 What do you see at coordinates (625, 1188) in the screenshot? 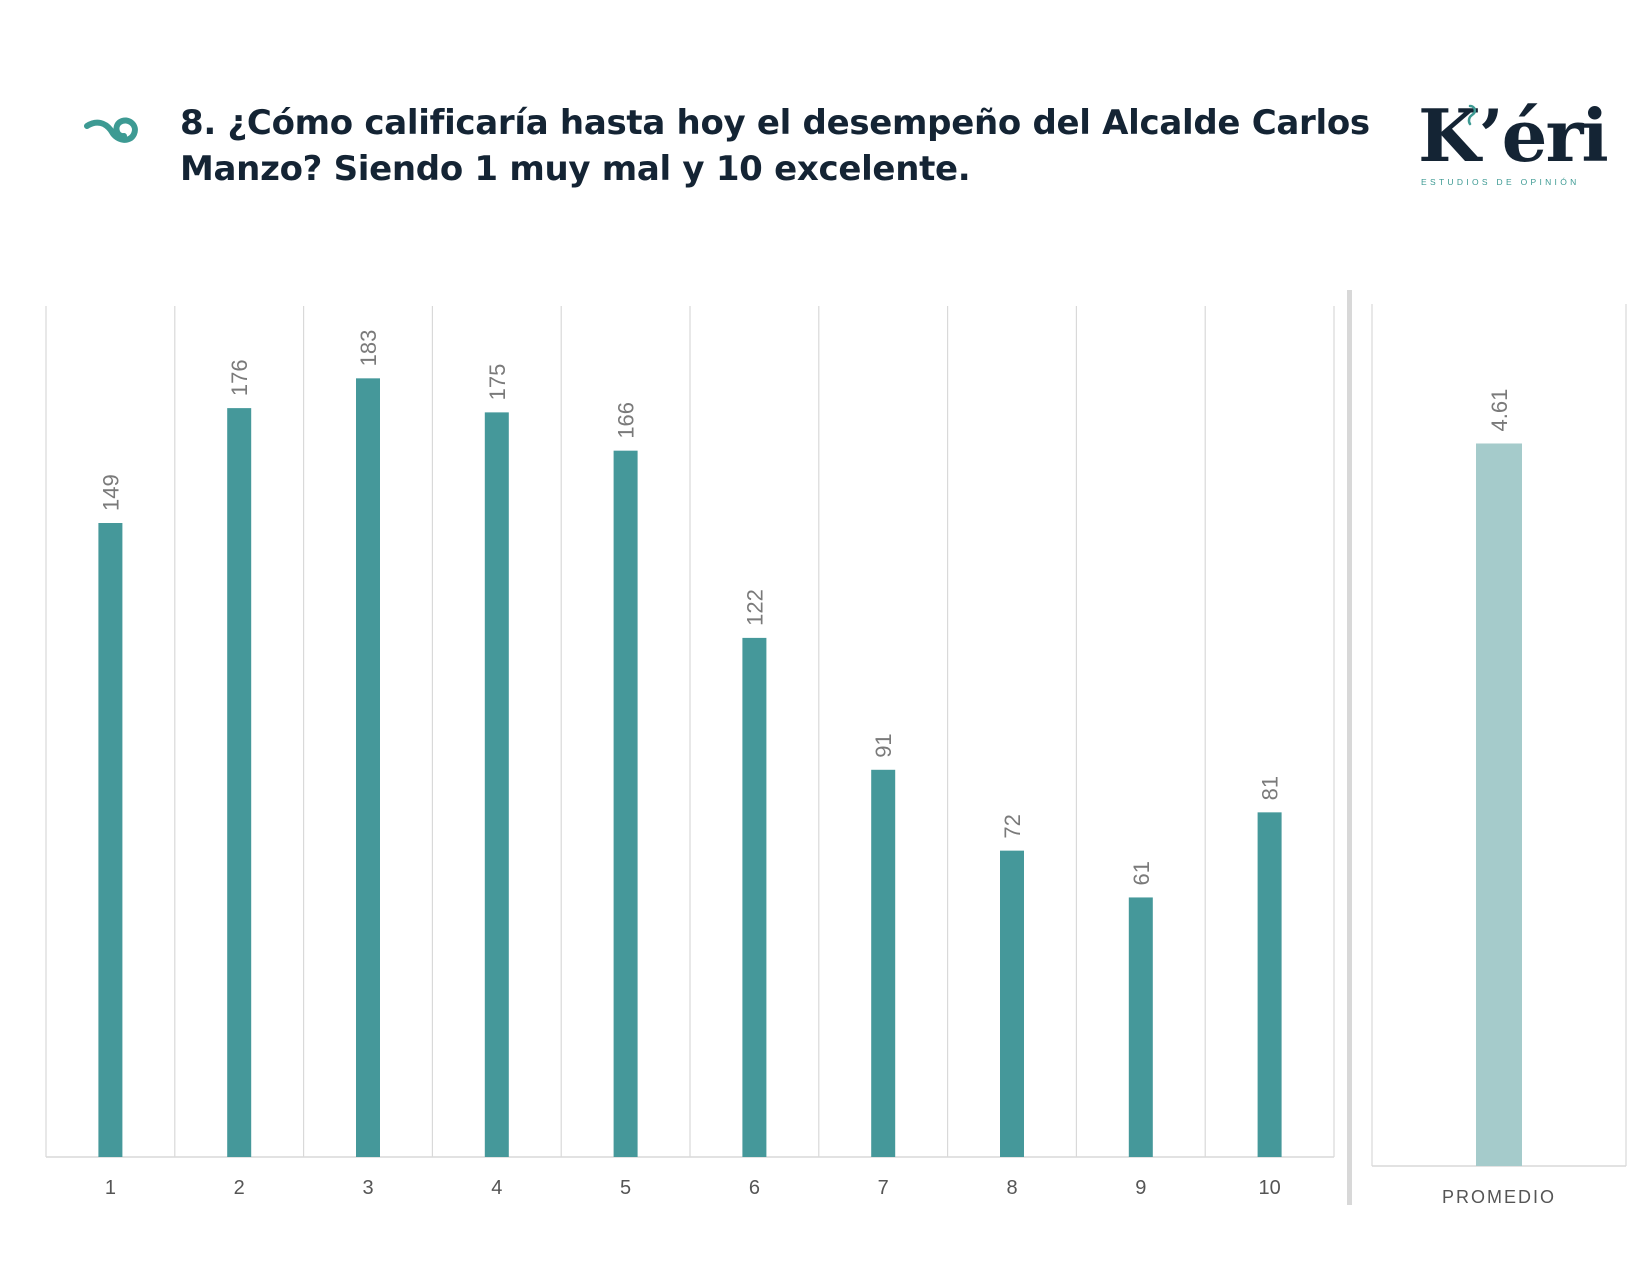
I see `tick-label: 5` at bounding box center [625, 1188].